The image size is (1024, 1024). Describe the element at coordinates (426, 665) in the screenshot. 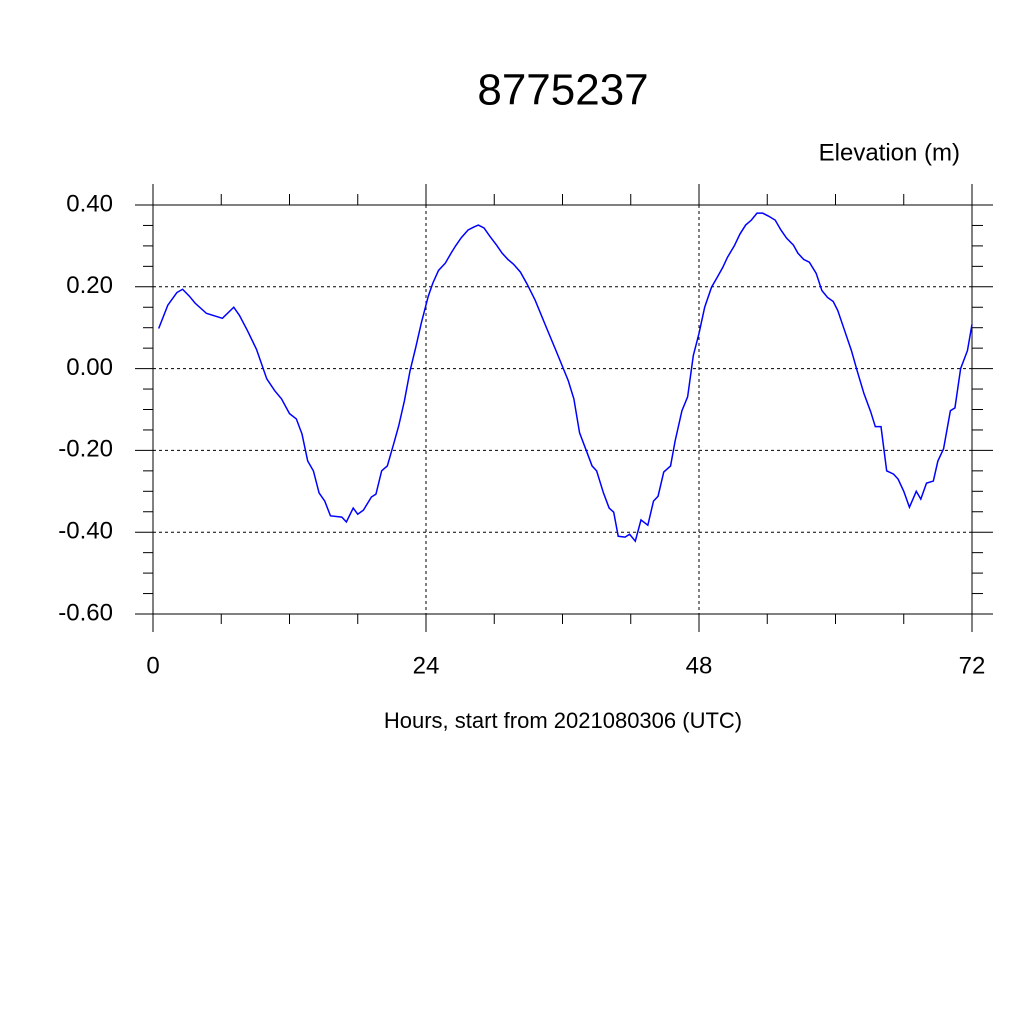

I see `x-tick-label: 24` at that location.